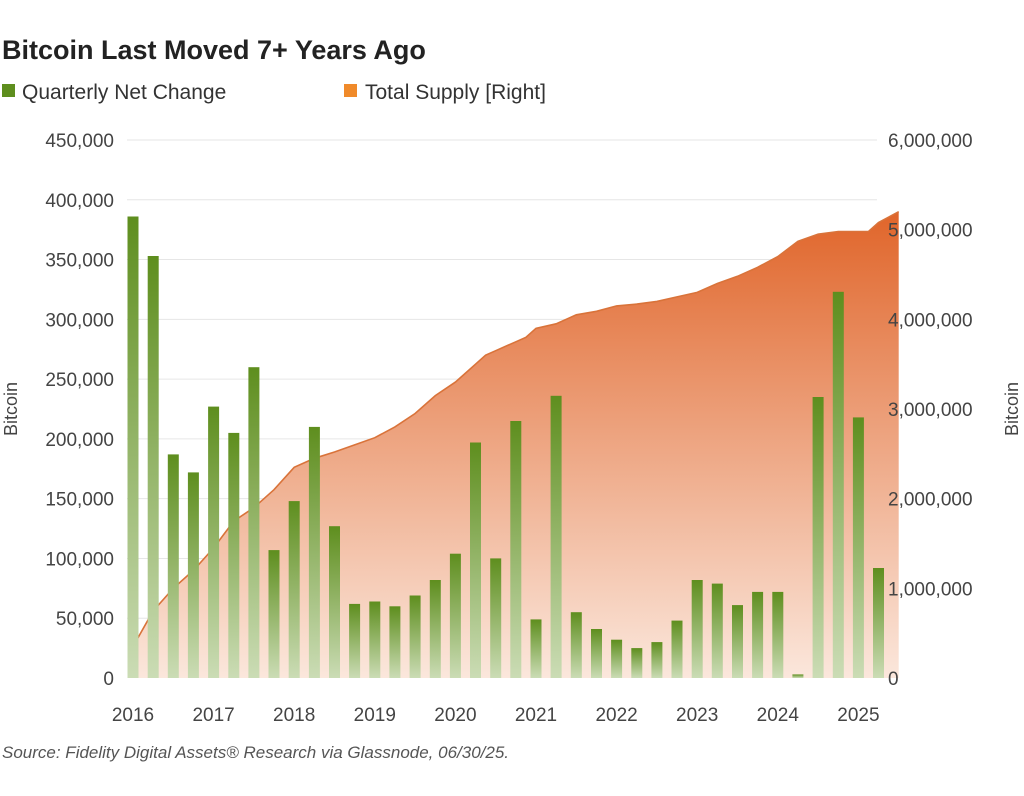 The width and height of the screenshot is (1024, 796). Describe the element at coordinates (79, 201) in the screenshot. I see `y-tick-left: 400,000` at that location.